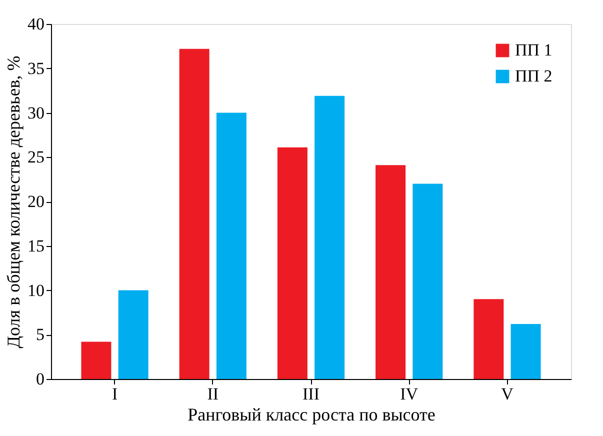  I want to click on x-axis-title: Ранговый класс роста по высоте, so click(312, 414).